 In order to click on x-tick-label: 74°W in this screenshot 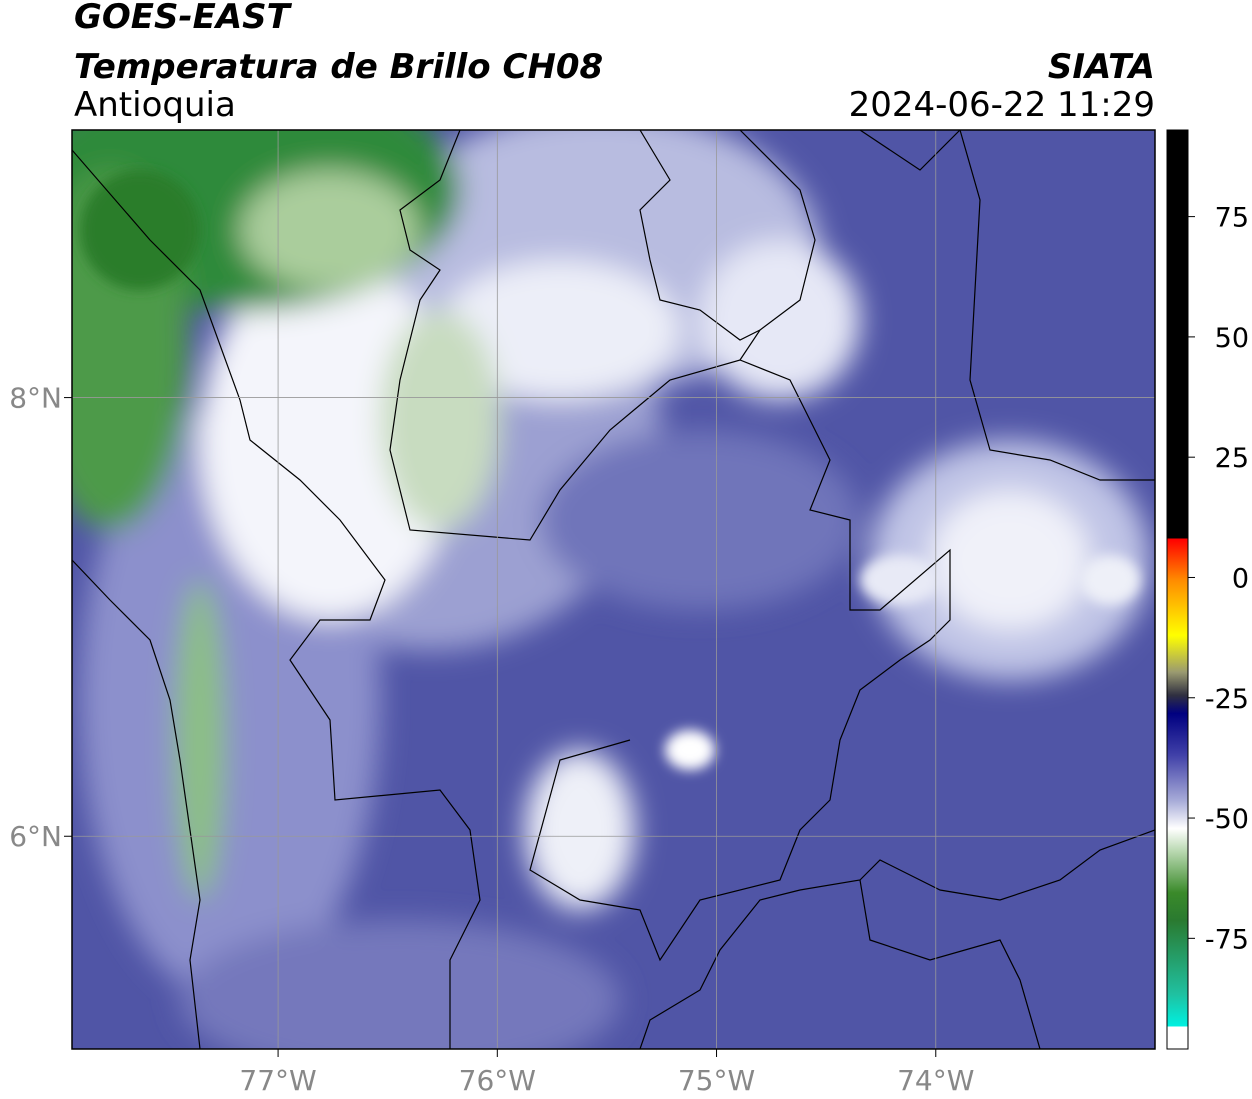, I will do `click(935, 1080)`.